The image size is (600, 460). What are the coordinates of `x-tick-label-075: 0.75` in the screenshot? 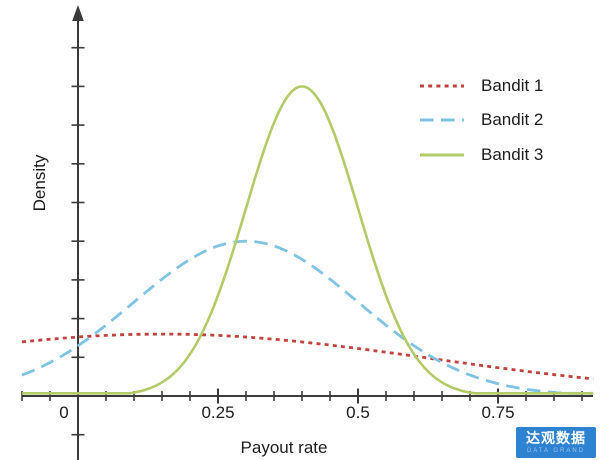 It's located at (498, 412).